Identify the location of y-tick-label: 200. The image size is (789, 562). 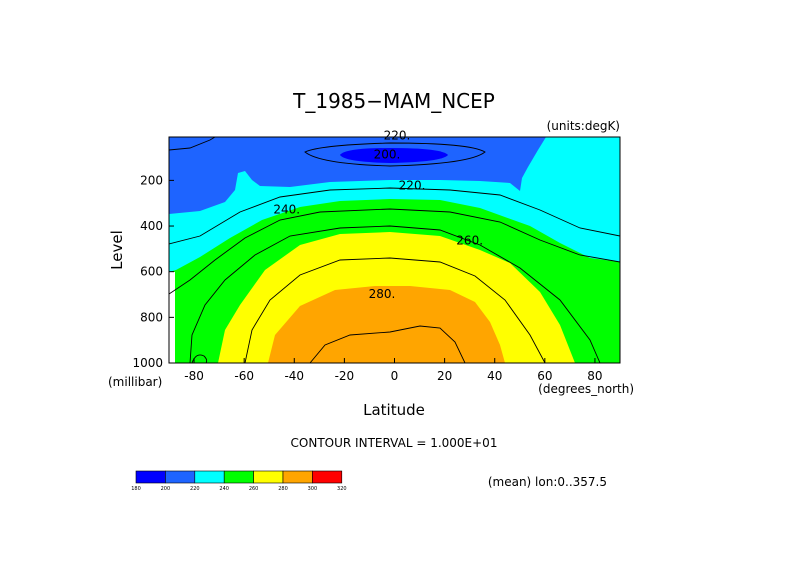
(151, 180).